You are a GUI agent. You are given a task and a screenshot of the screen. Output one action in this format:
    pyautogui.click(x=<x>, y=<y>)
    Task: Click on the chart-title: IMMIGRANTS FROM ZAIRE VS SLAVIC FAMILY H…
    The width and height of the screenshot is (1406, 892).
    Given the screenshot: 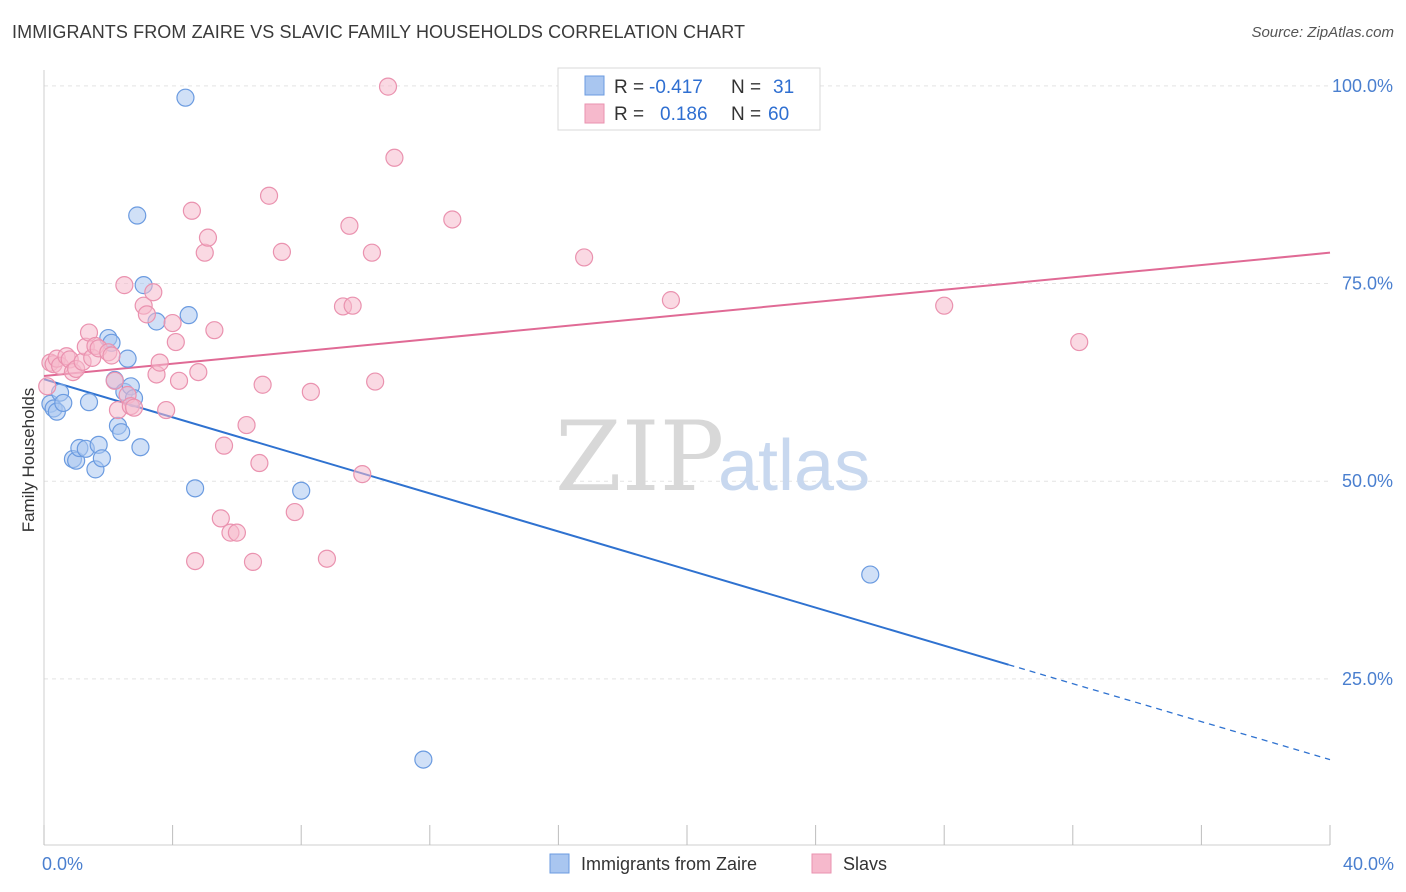 What is the action you would take?
    pyautogui.click(x=379, y=32)
    